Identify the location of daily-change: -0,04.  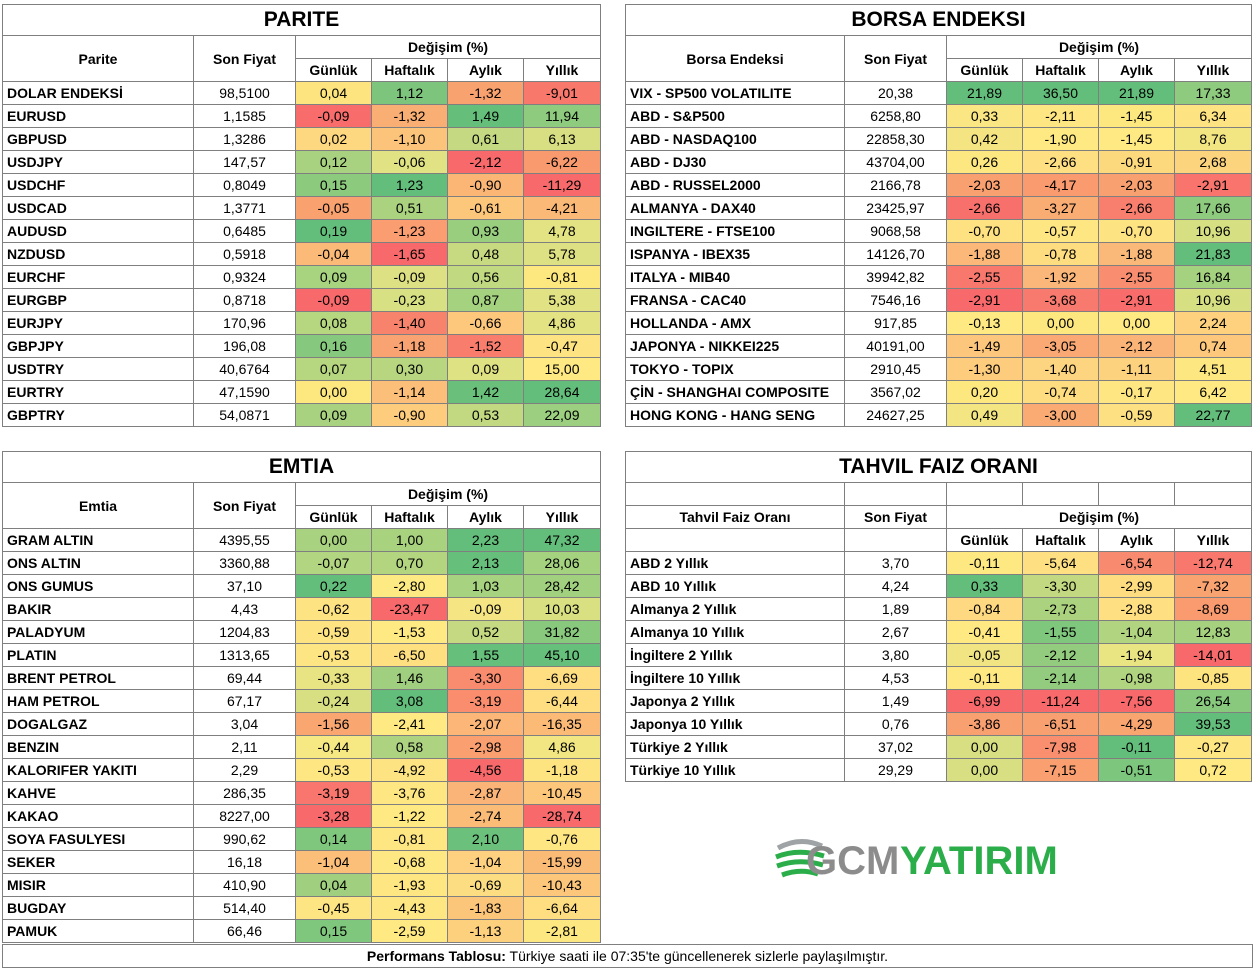
(333, 254).